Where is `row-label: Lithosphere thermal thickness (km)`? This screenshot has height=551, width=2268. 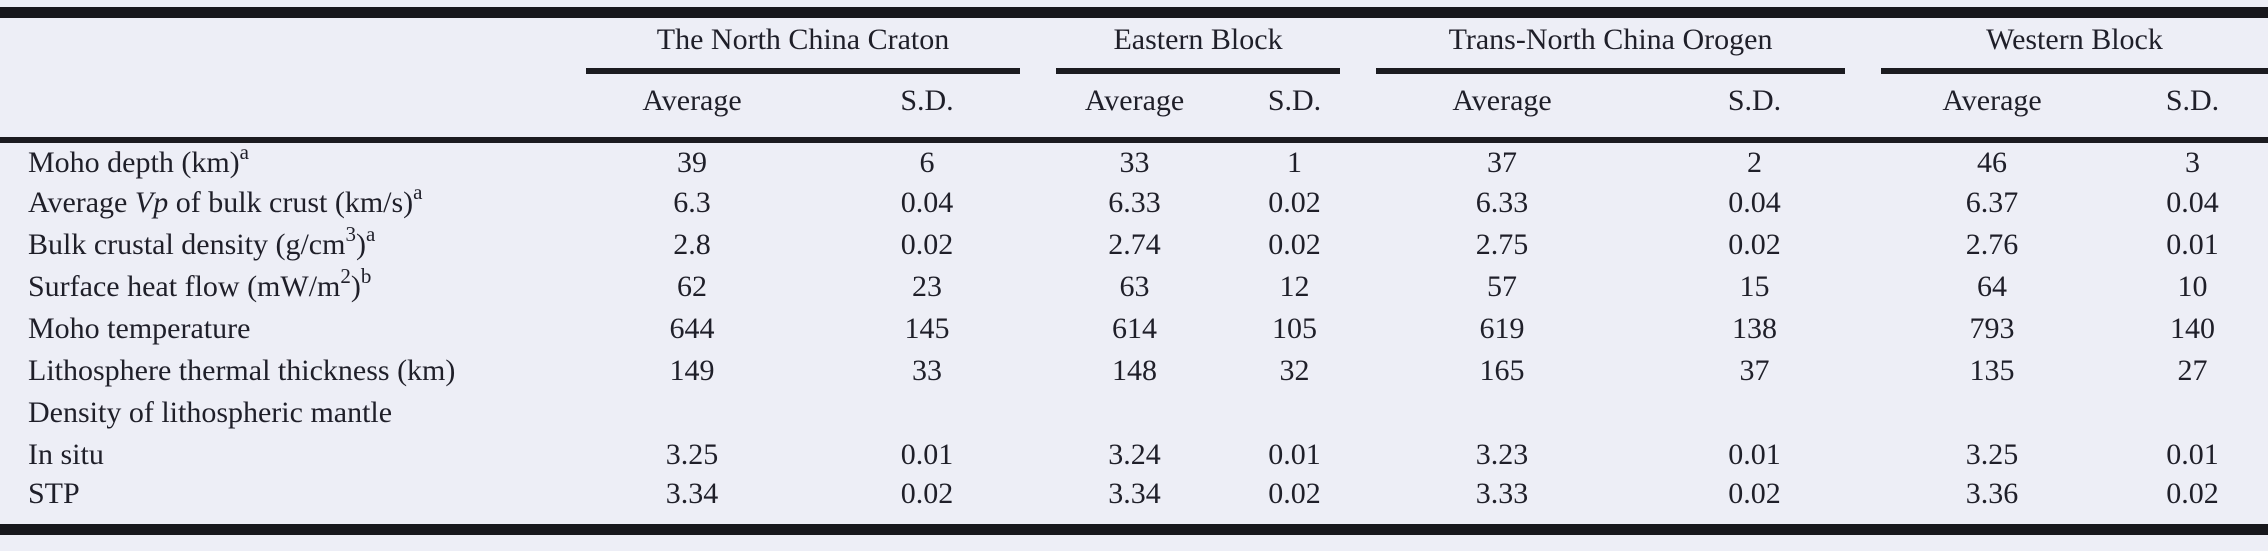 row-label: Lithosphere thermal thickness (km) is located at coordinates (286, 371).